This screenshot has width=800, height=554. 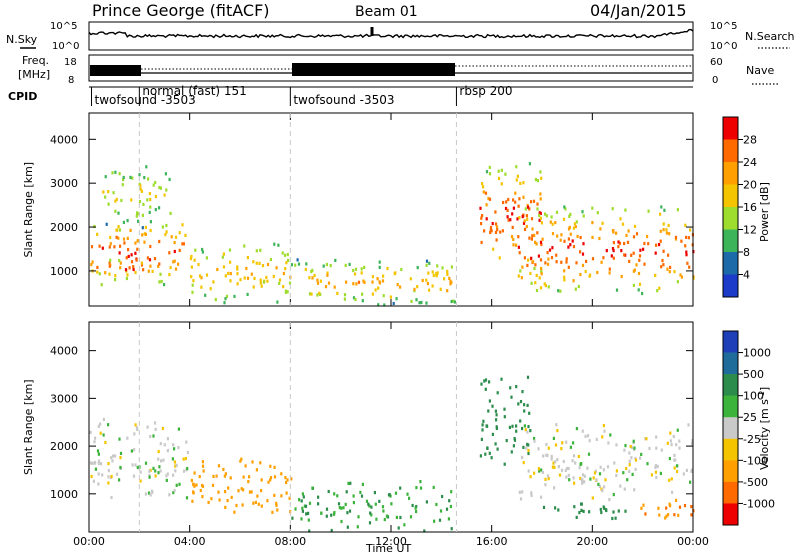 What do you see at coordinates (145, 100) in the screenshot?
I see `cpid-segment-label: twofsound -3503` at bounding box center [145, 100].